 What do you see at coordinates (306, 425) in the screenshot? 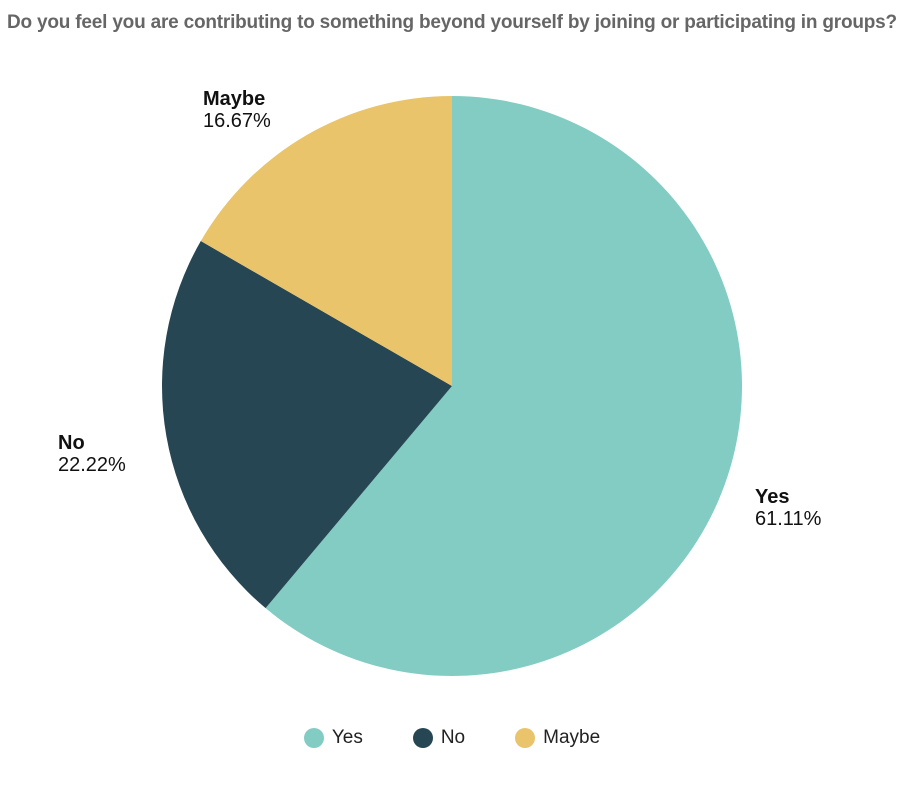
I see `pie-slice-no` at bounding box center [306, 425].